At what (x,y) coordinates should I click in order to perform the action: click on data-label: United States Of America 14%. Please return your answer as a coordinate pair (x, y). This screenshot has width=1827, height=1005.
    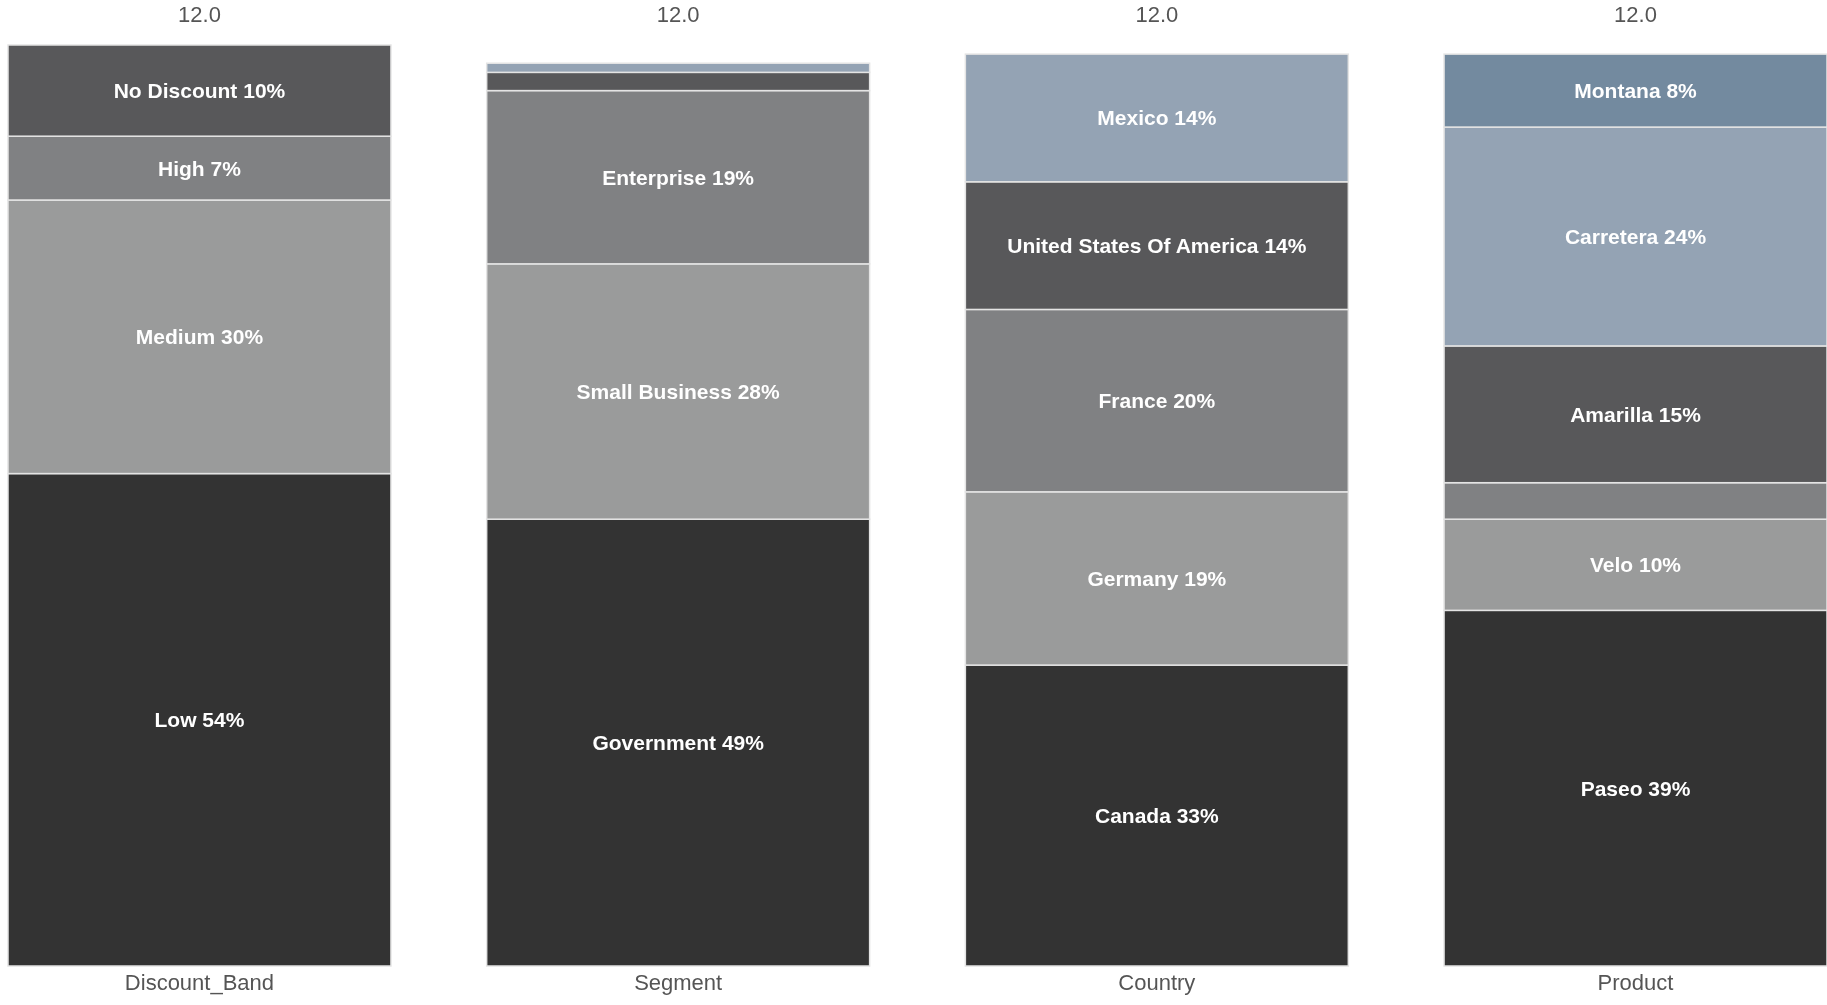
    Looking at the image, I should click on (1157, 246).